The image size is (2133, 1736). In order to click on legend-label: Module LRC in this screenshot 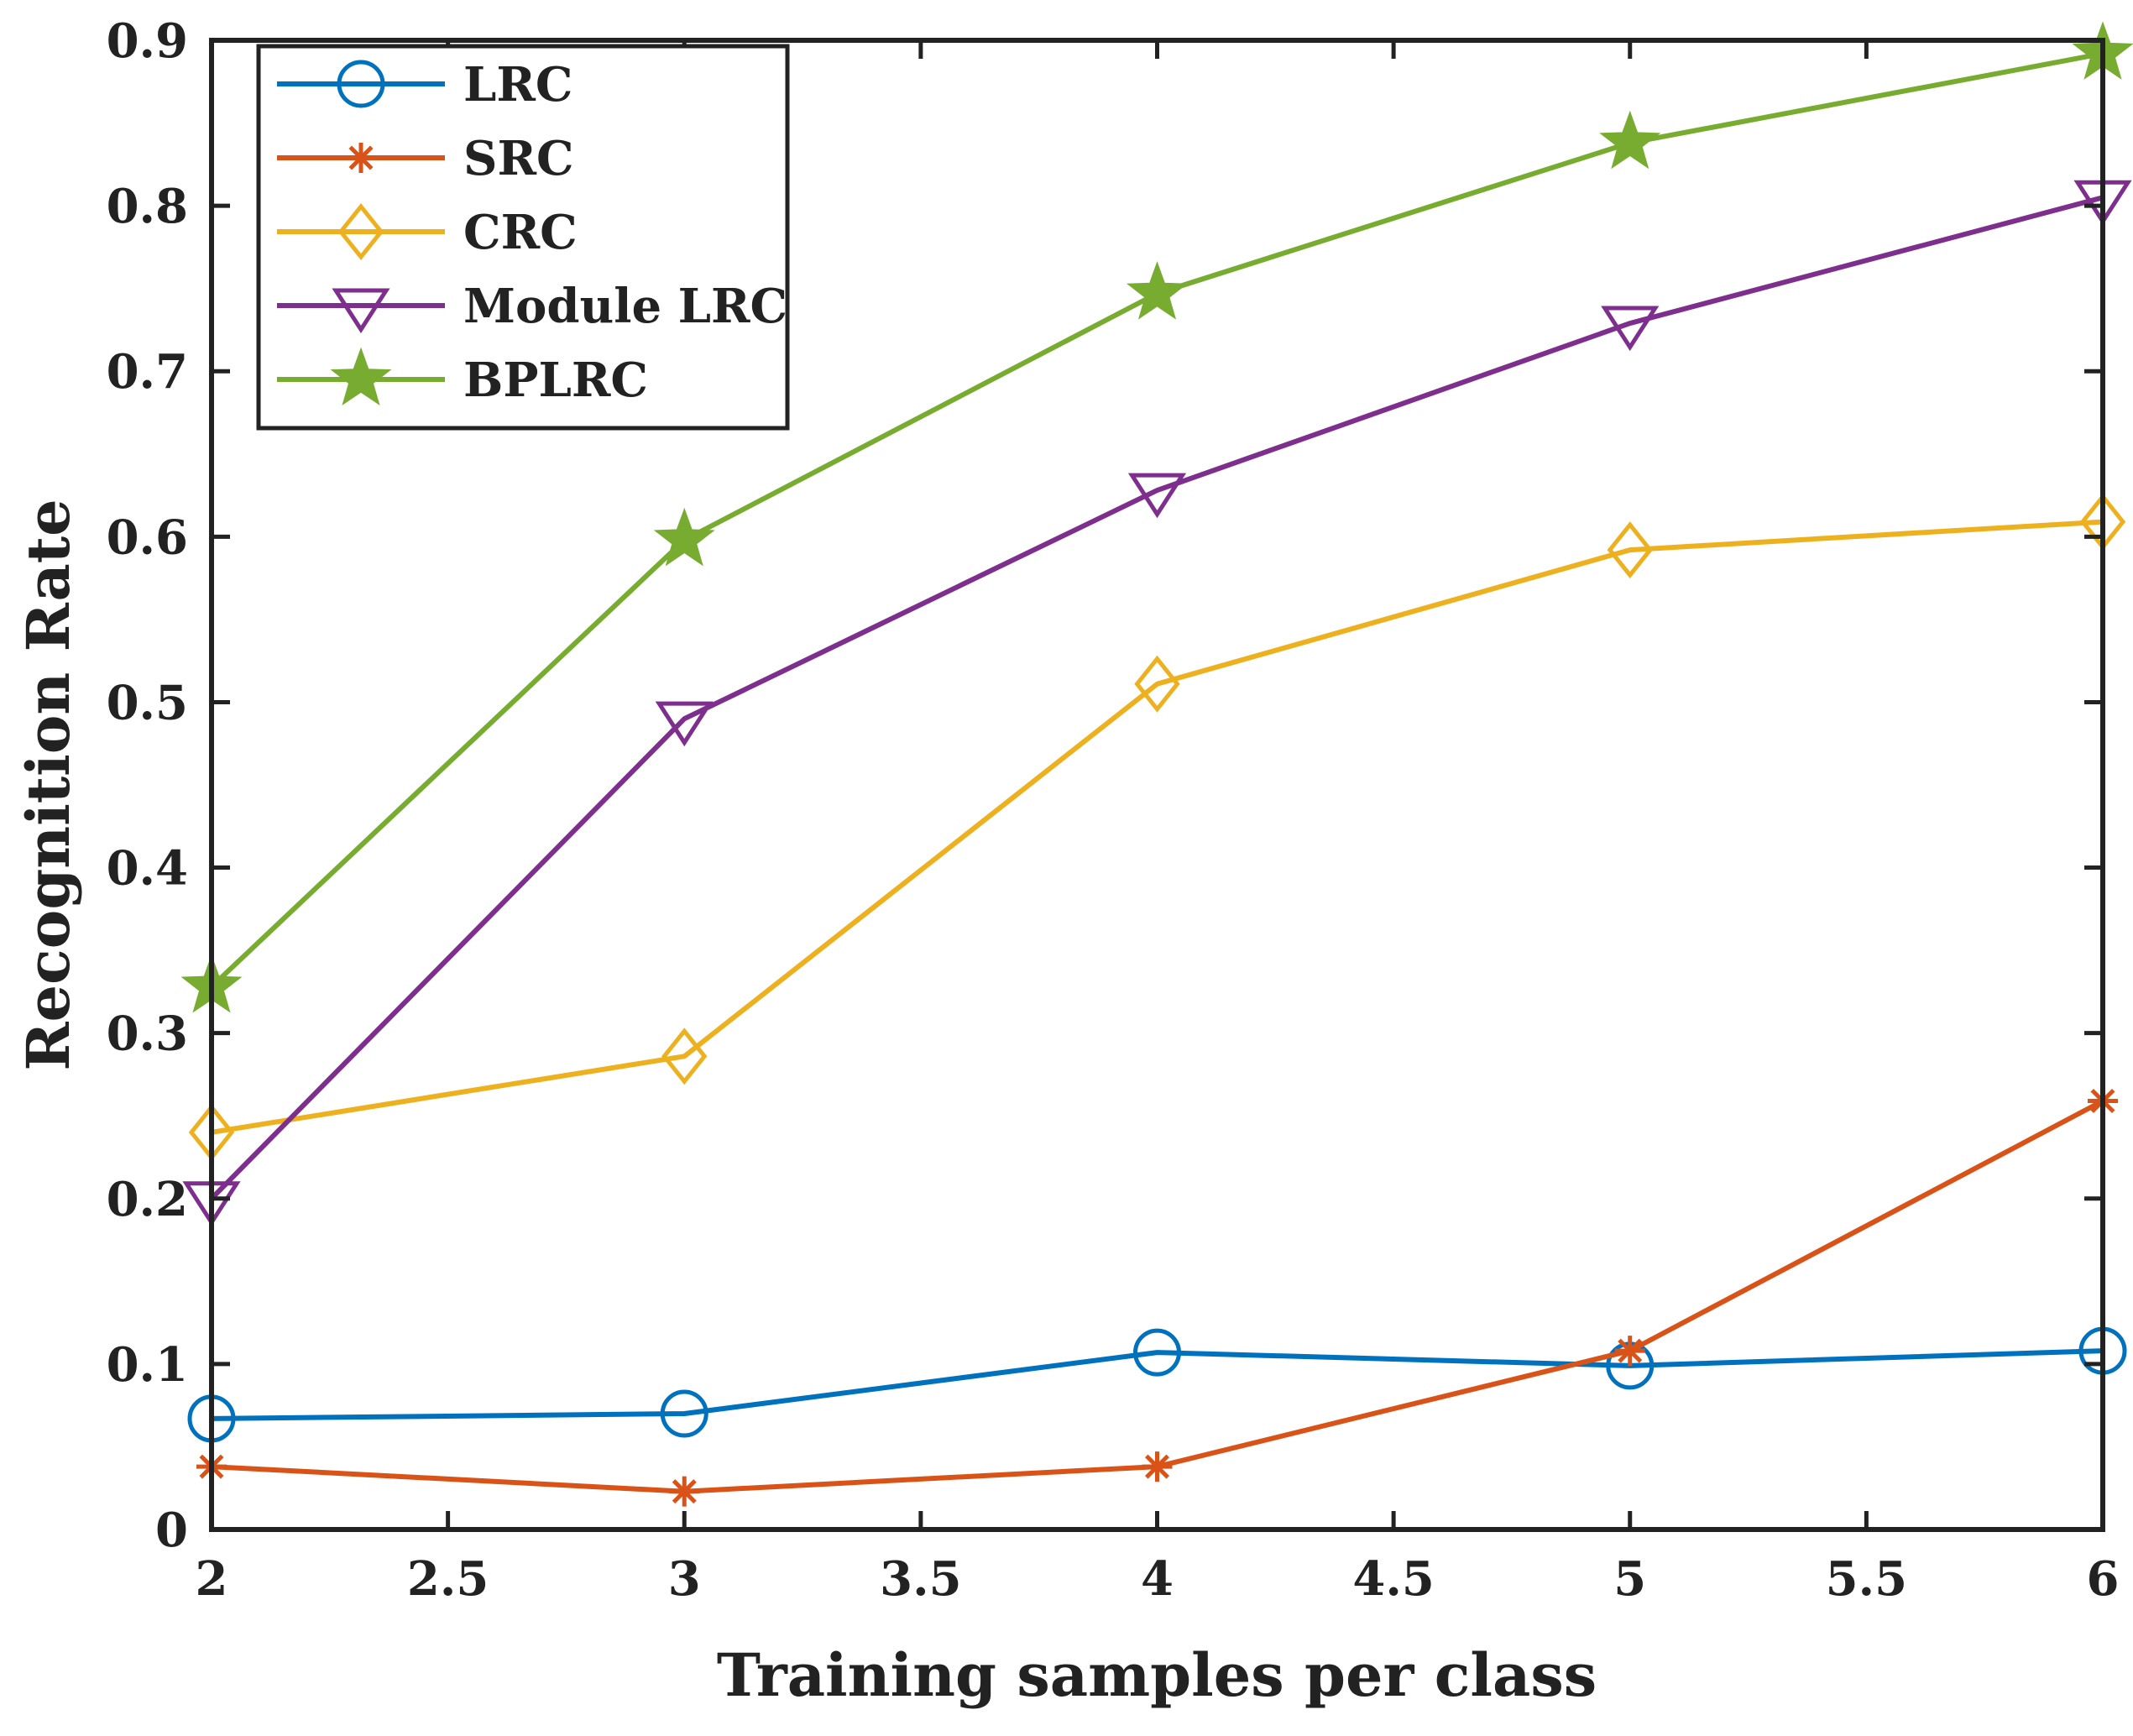, I will do `click(625, 306)`.